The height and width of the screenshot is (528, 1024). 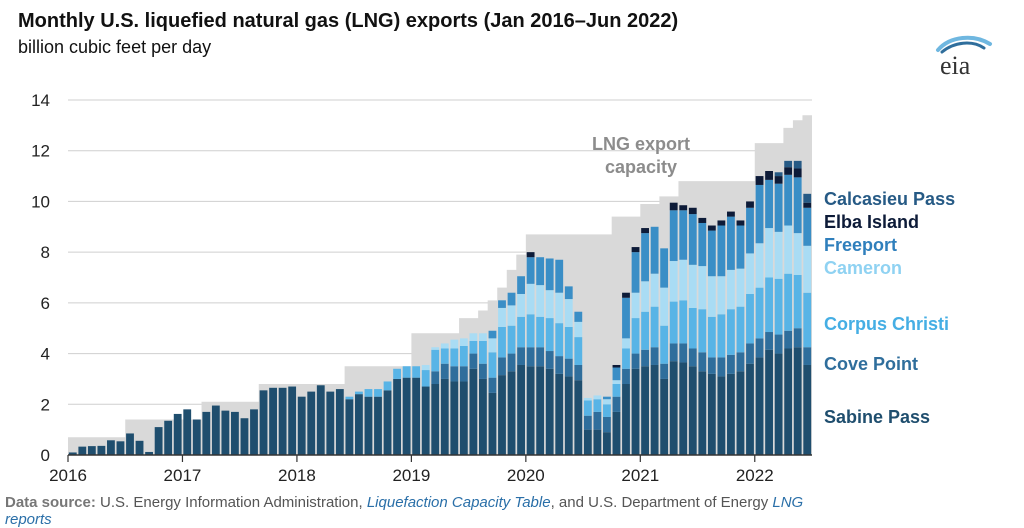 What do you see at coordinates (641, 167) in the screenshot?
I see `capacity-label-line2: capacity` at bounding box center [641, 167].